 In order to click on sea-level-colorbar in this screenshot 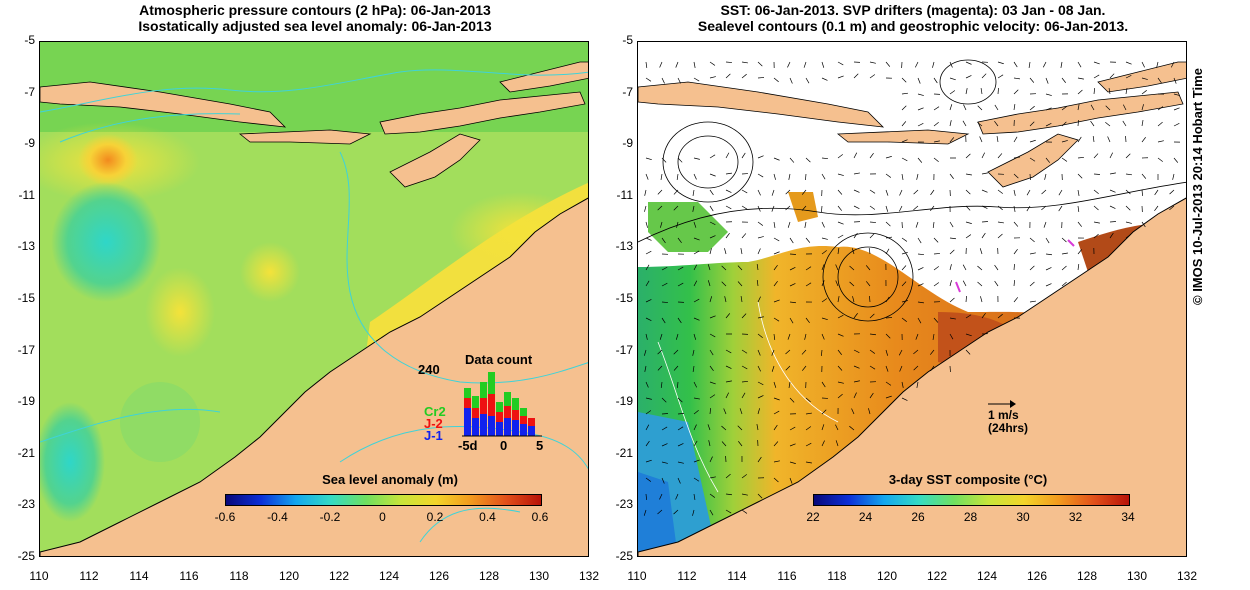, I will do `click(383, 500)`.